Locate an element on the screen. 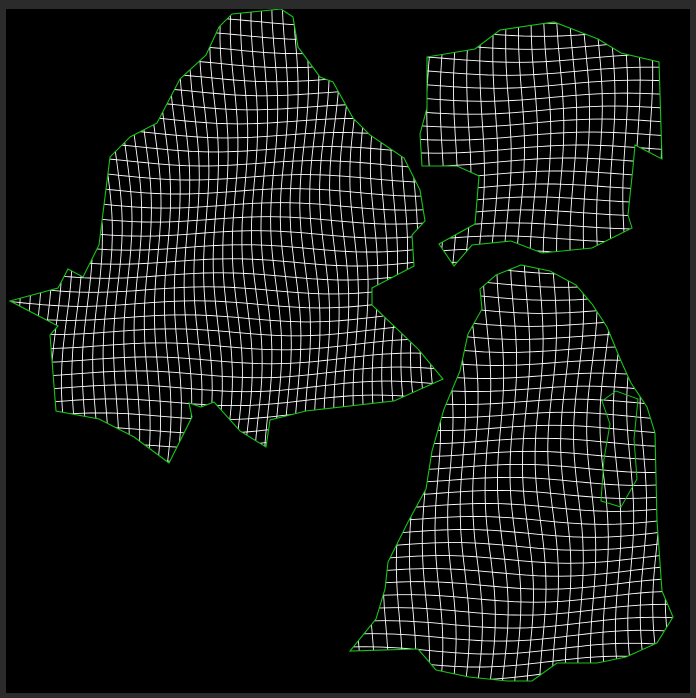 Image resolution: width=696 pixels, height=698 pixels. upper-right-island is located at coordinates (540, 142).